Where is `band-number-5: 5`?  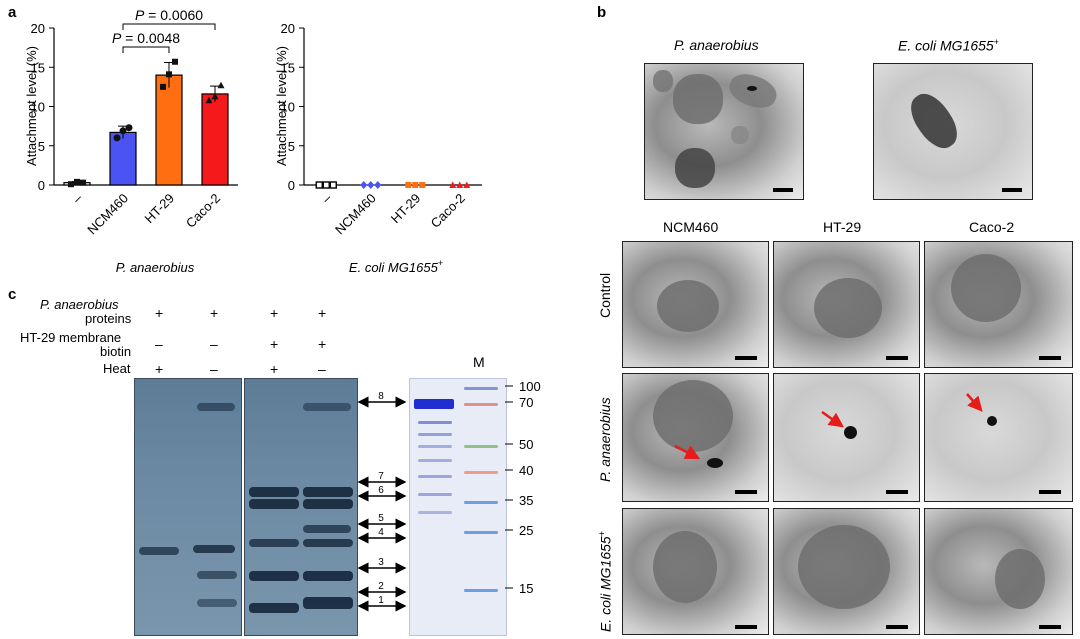 band-number-5: 5 is located at coordinates (381, 518).